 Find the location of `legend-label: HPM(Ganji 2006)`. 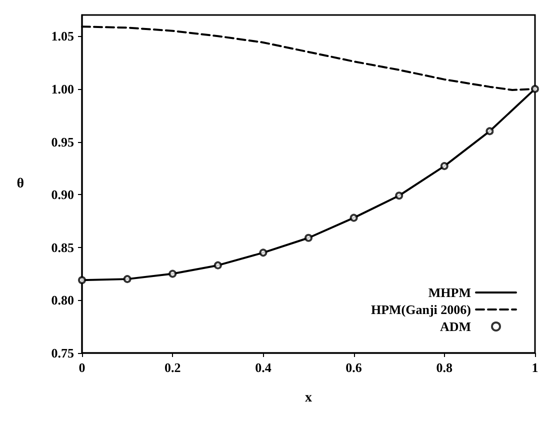

legend-label: HPM(Ganji 2006) is located at coordinates (420, 309).